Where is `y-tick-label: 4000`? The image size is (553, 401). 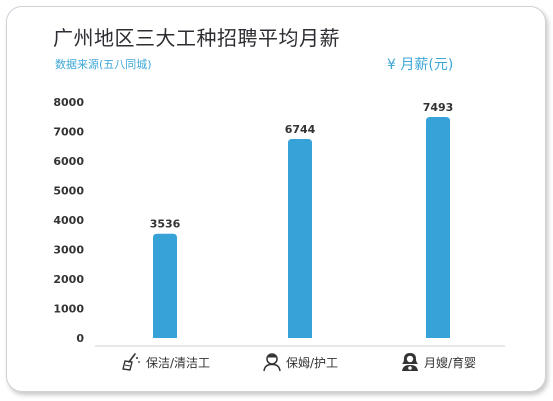 y-tick-label: 4000 is located at coordinates (68, 220).